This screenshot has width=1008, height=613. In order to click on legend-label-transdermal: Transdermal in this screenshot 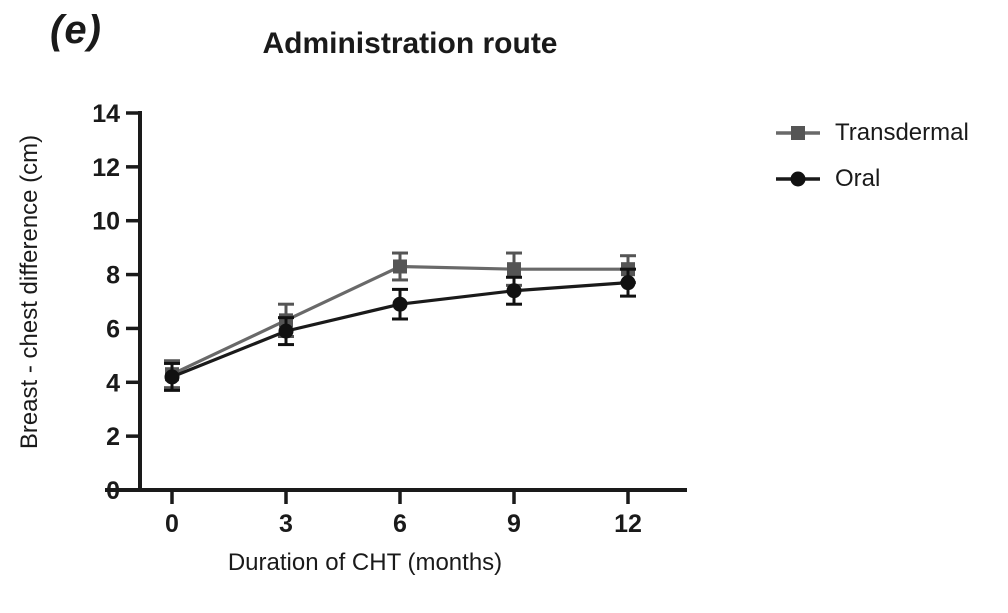, I will do `click(902, 132)`.